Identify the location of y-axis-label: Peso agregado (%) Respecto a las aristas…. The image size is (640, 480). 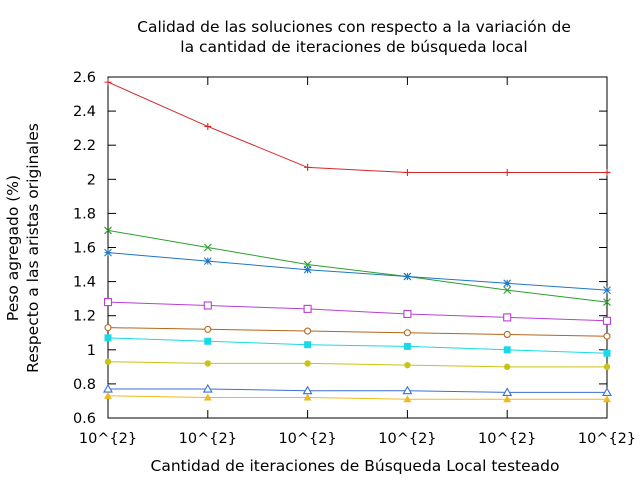
(23, 248).